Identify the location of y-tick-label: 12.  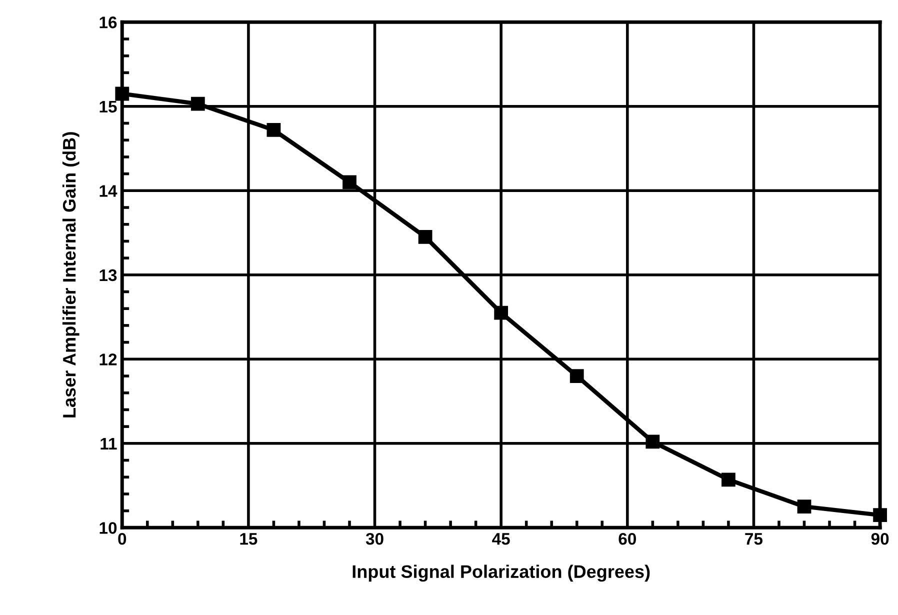
(108, 360).